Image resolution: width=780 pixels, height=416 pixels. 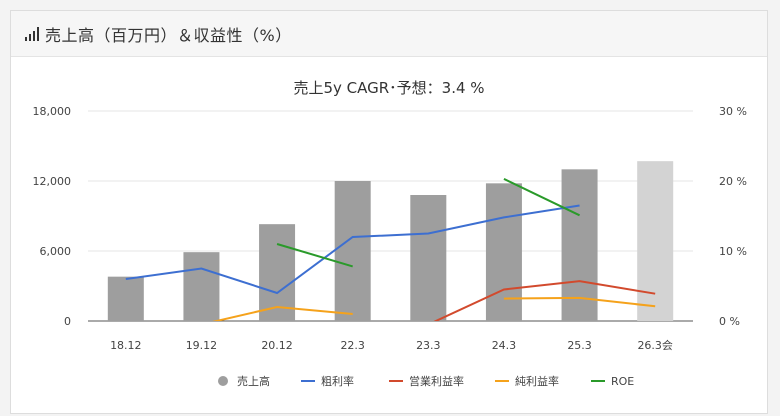 What do you see at coordinates (253, 381) in the screenshot?
I see `legend-label: 売上高` at bounding box center [253, 381].